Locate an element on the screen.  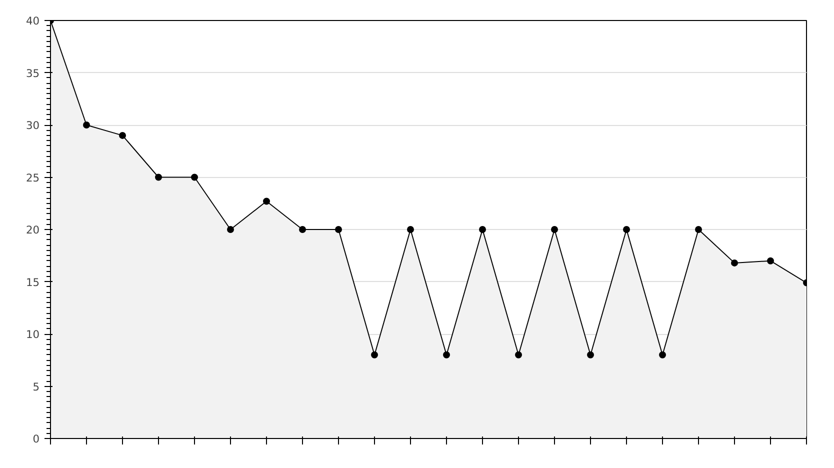
y-tick-label: 40 is located at coordinates (33, 21).